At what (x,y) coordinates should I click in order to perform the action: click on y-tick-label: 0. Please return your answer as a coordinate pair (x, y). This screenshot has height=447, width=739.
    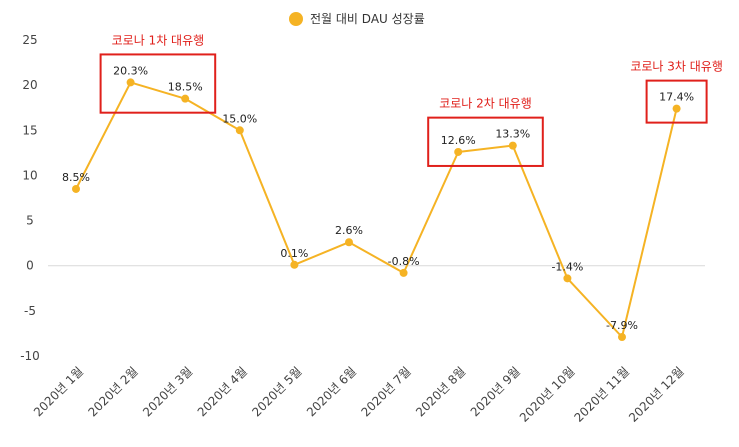
    Looking at the image, I should click on (30, 266).